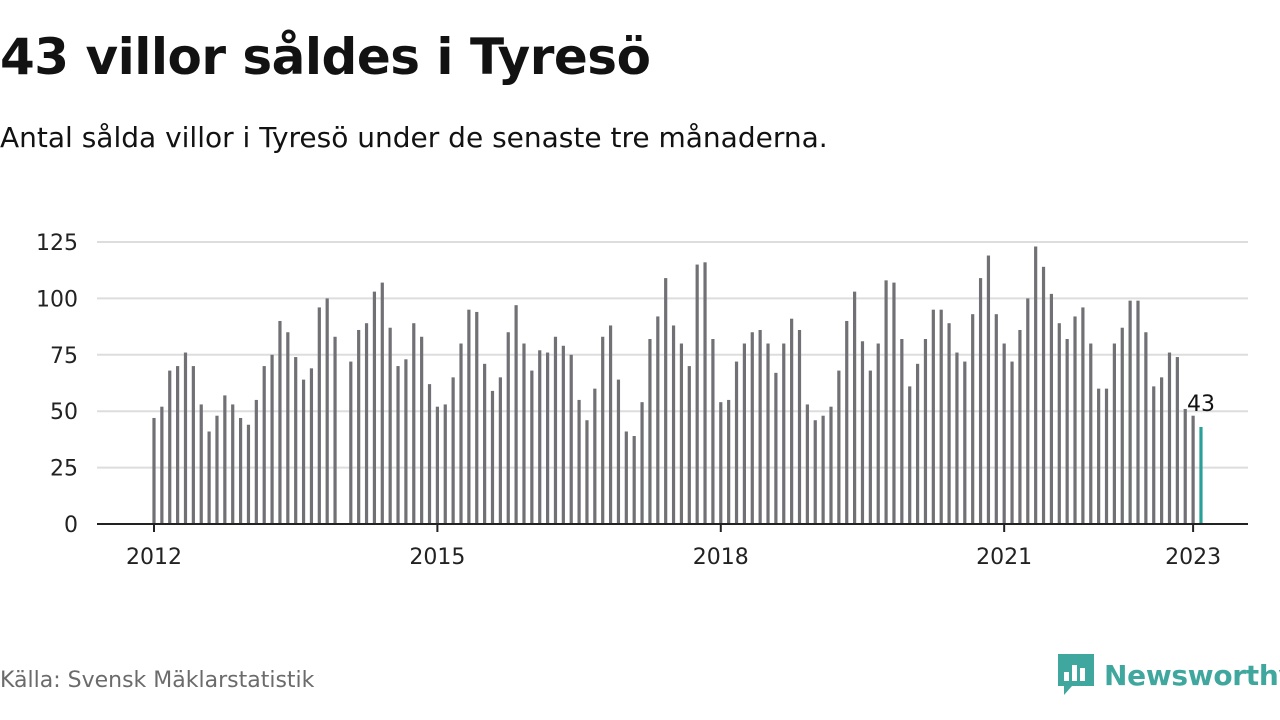 This screenshot has height=720, width=1280. I want to click on x-tick-label: 2012, so click(154, 557).